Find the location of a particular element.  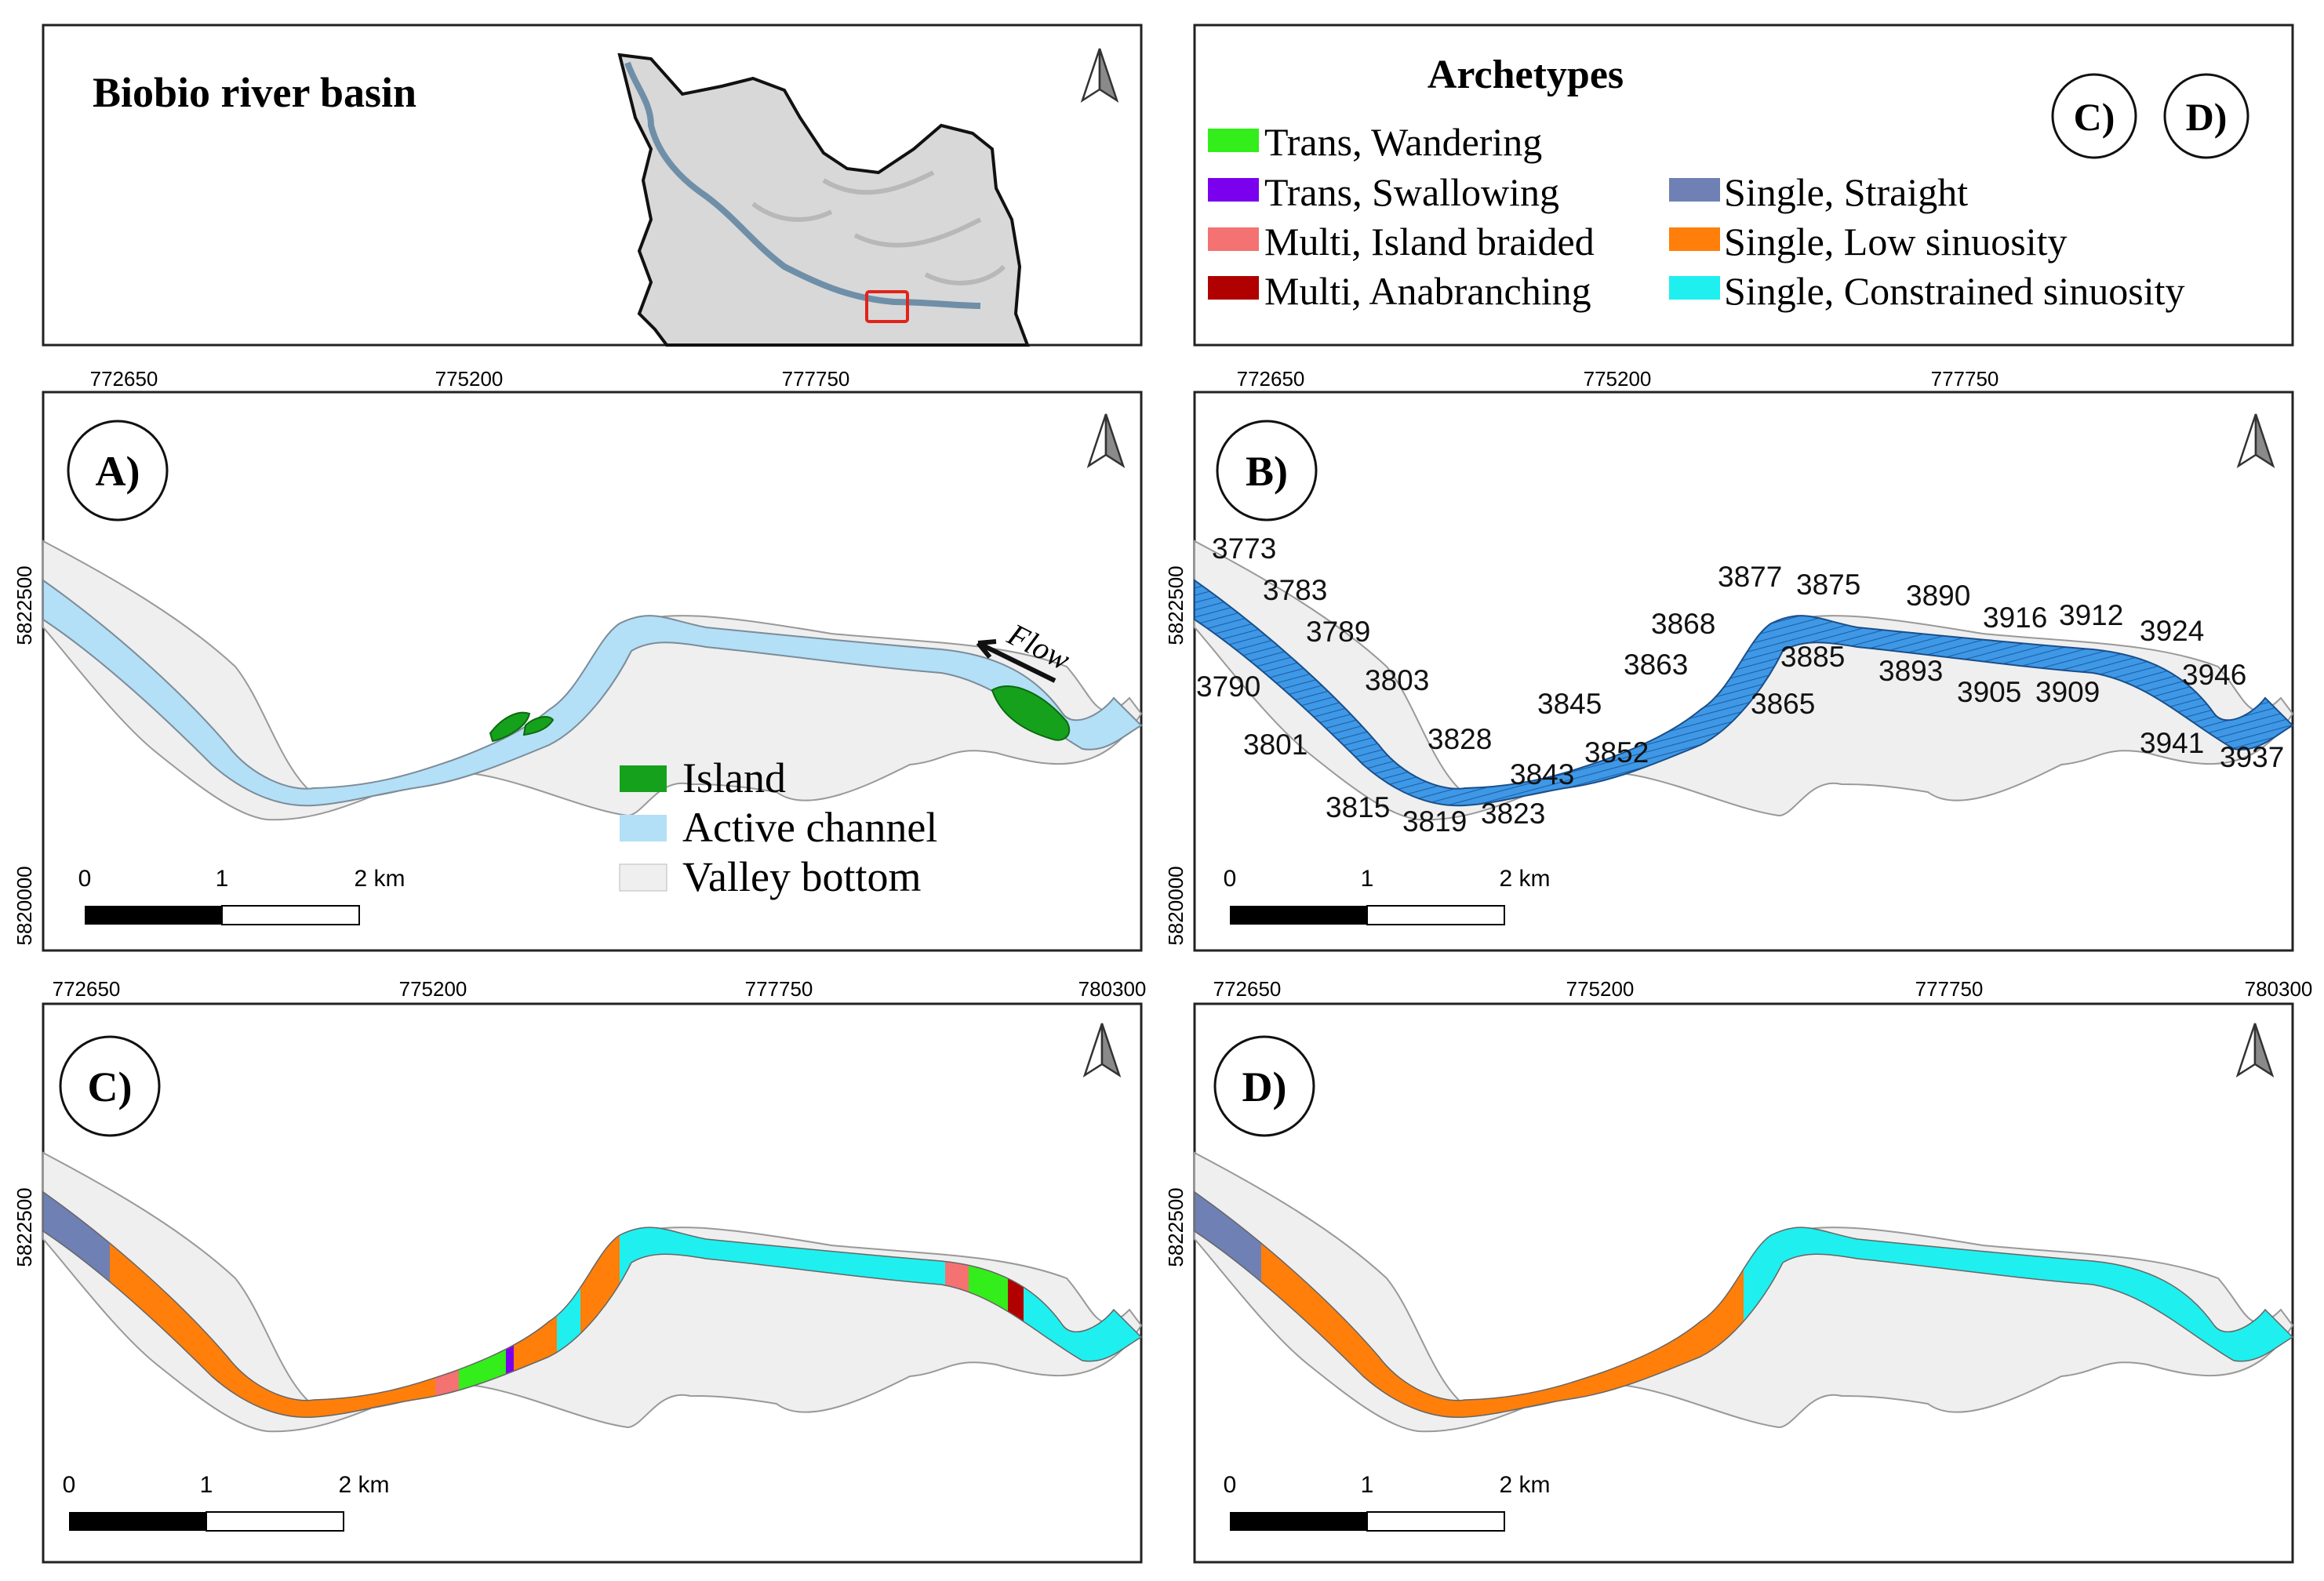

legend-swatch-island-braided is located at coordinates (1233, 239).